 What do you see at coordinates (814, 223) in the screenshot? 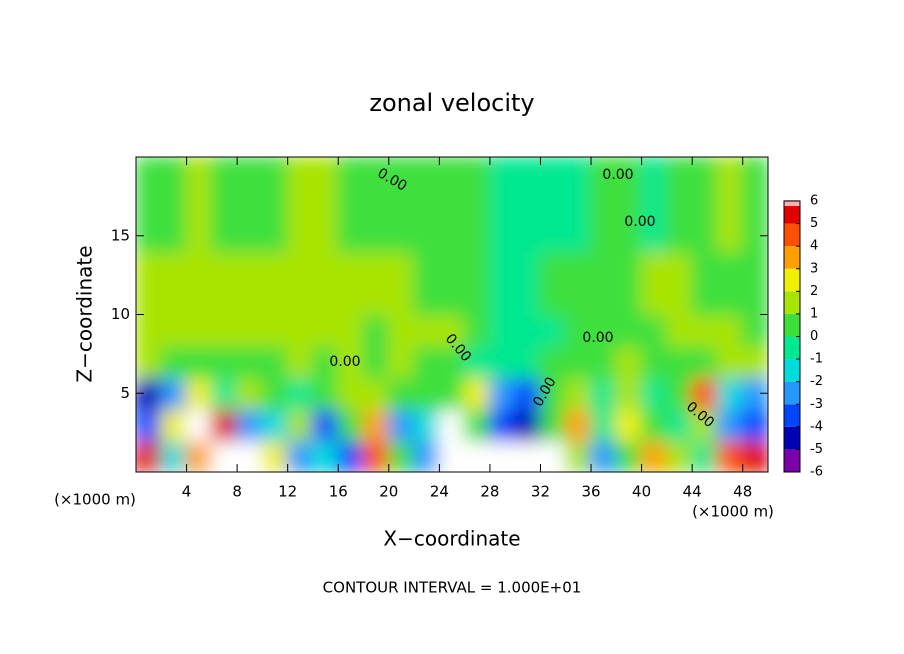
I see `colorbar-label: 5` at bounding box center [814, 223].